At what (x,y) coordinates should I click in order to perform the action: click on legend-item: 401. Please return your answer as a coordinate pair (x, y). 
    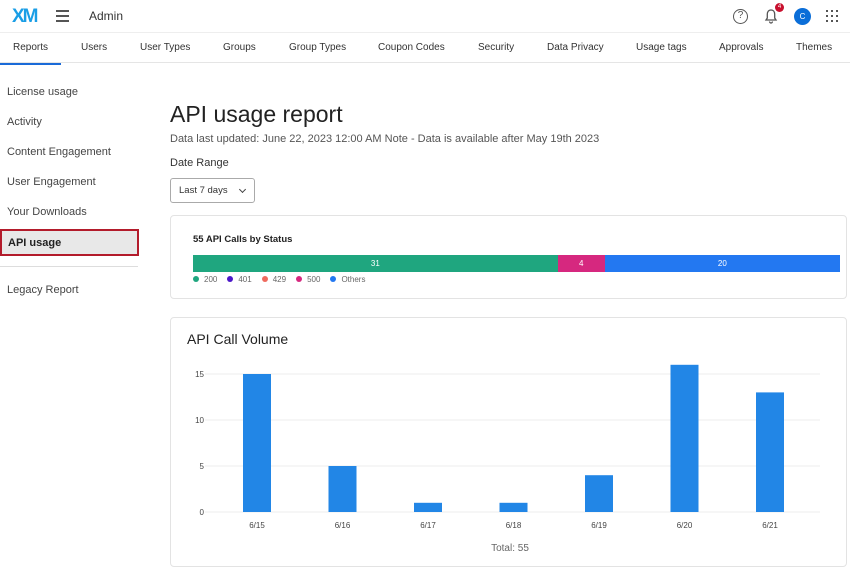
    Looking at the image, I should click on (239, 279).